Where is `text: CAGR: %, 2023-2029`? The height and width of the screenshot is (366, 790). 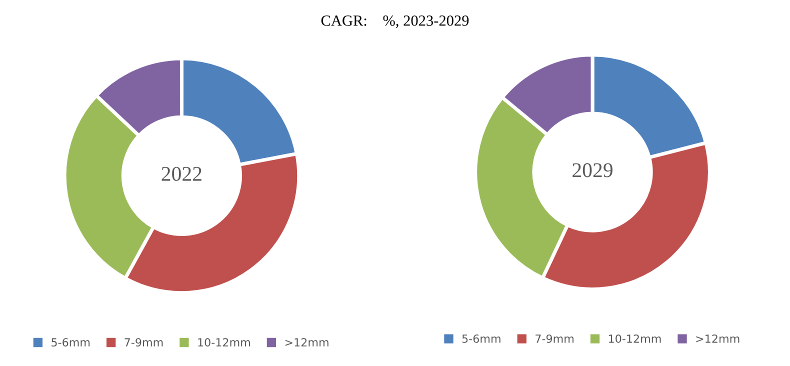 text: CAGR: %, 2023-2029 is located at coordinates (395, 21).